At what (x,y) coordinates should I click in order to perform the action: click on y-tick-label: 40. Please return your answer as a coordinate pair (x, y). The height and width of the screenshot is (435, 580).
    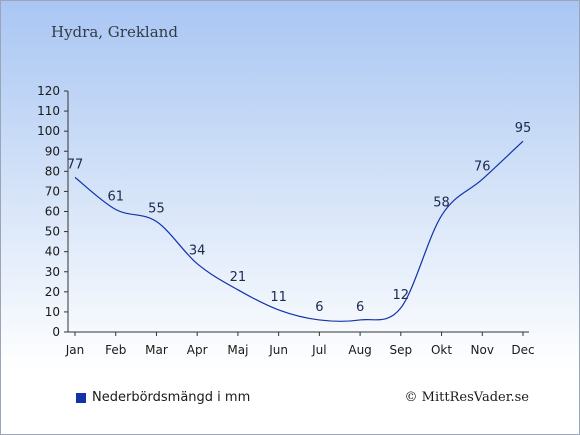
    Looking at the image, I should click on (52, 252).